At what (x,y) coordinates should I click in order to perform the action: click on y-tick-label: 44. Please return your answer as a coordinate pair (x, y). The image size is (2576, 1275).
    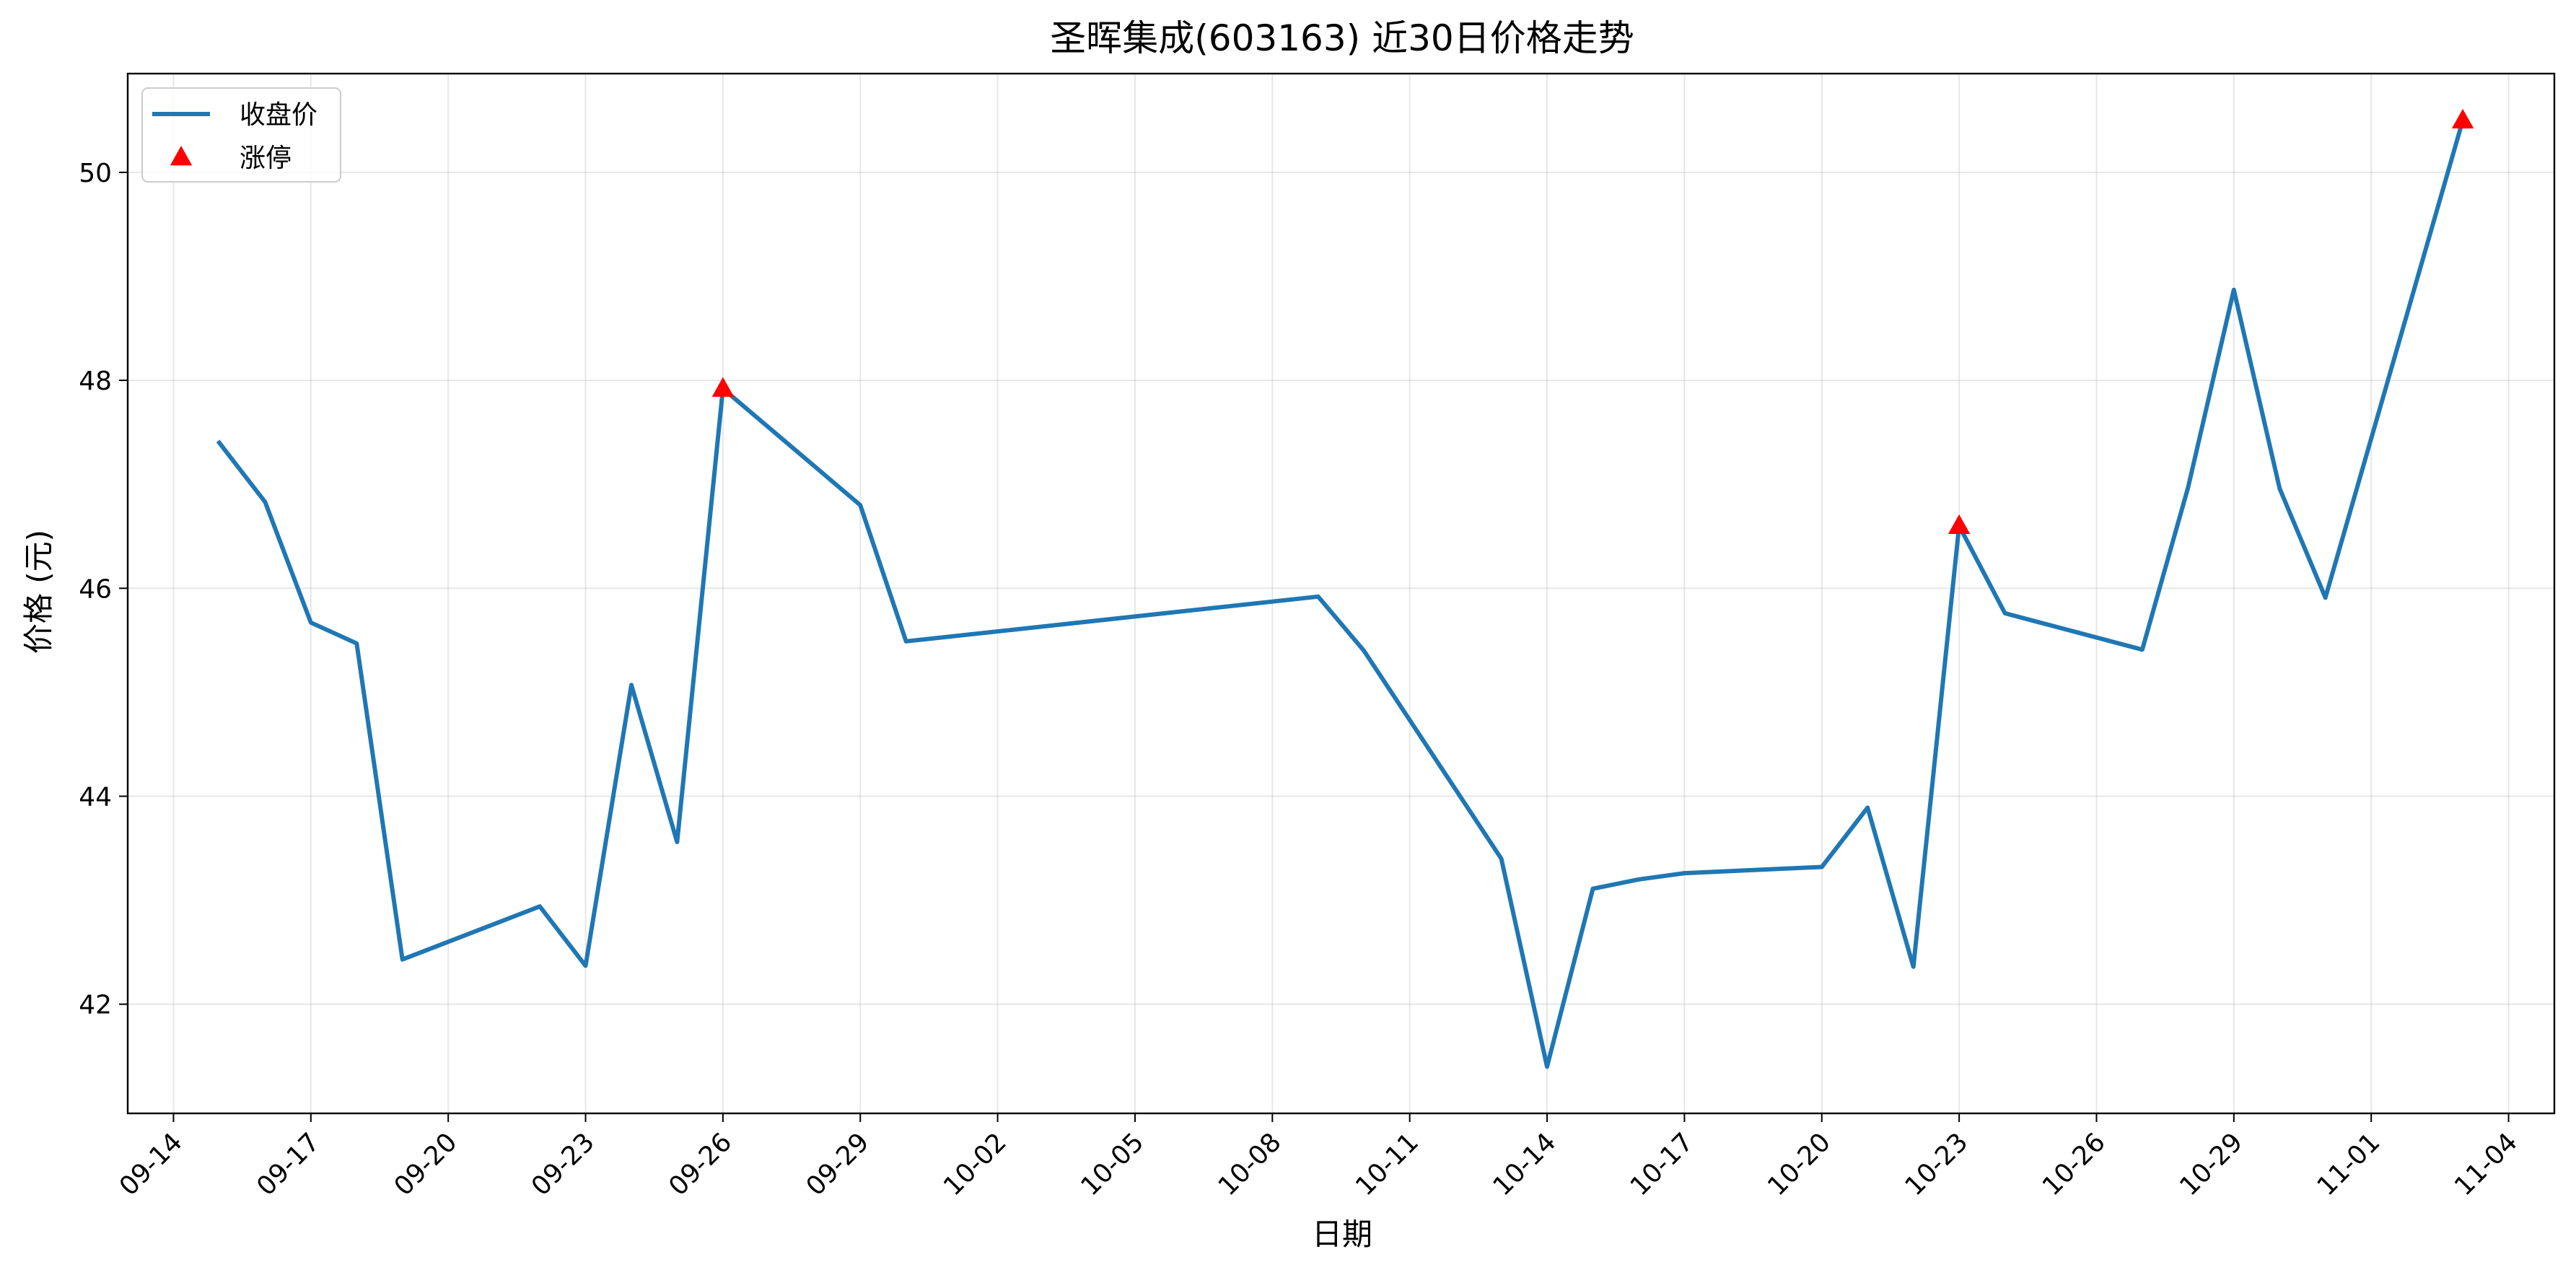
    Looking at the image, I should click on (95, 797).